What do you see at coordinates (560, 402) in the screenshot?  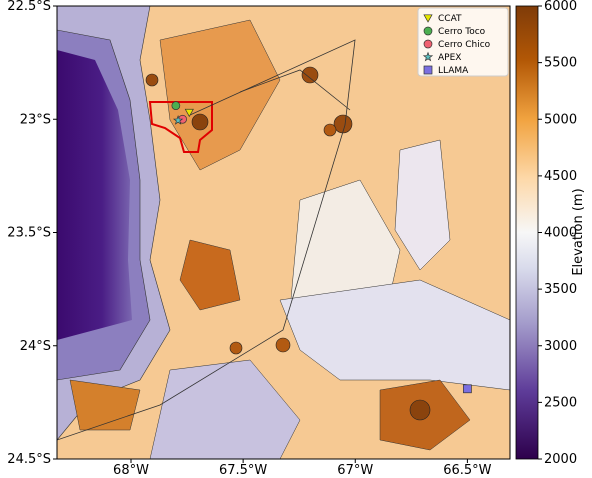 I see `colorbar-tick-label: 2500` at bounding box center [560, 402].